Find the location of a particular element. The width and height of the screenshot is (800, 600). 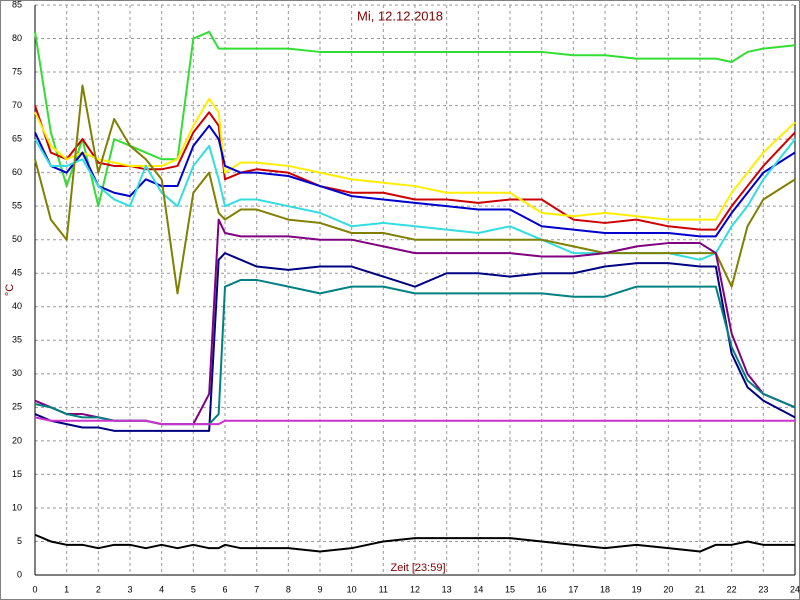

x-tick-label: 5 is located at coordinates (193, 589).